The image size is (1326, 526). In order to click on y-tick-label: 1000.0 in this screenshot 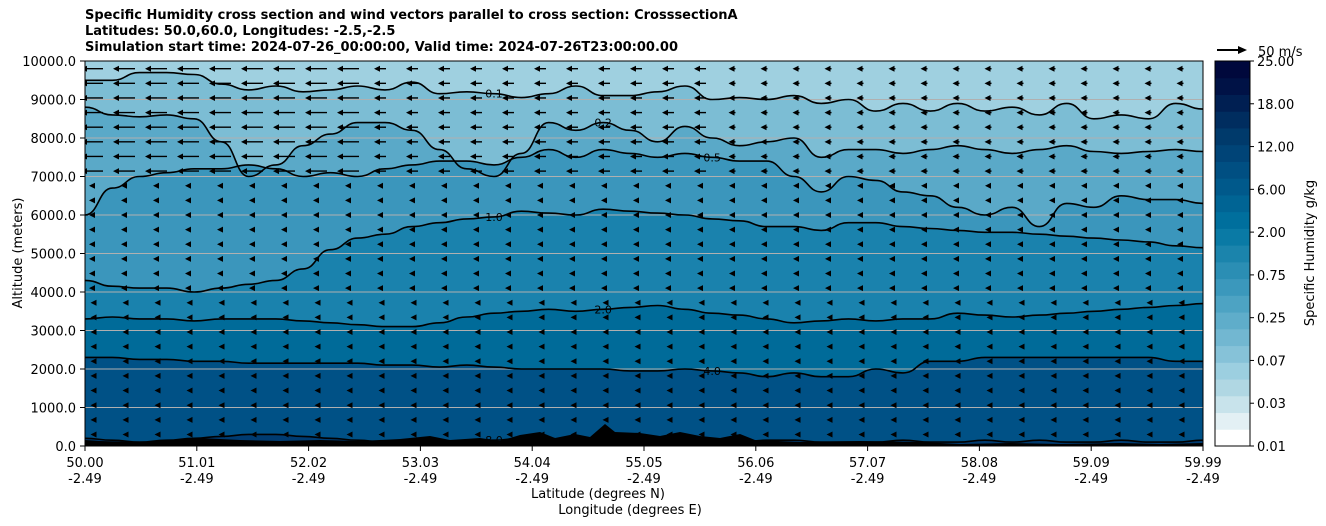, I will do `click(54, 409)`.